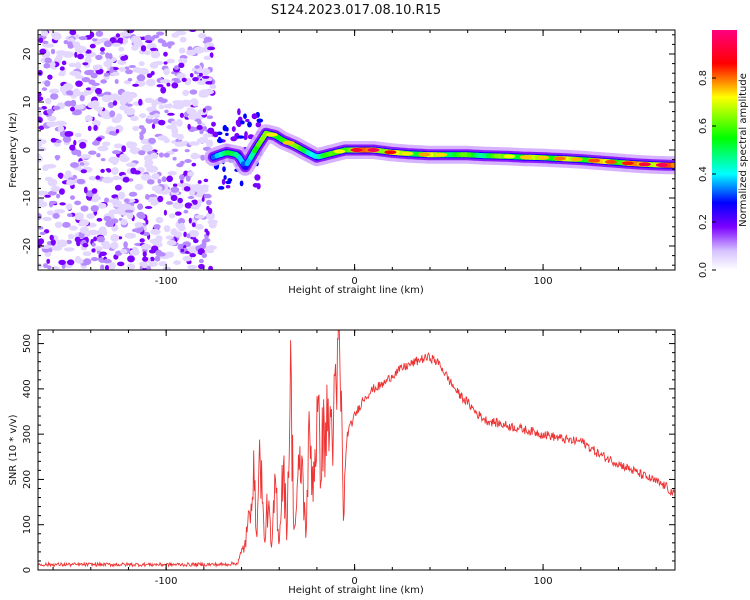  What do you see at coordinates (27, 388) in the screenshot?
I see `y-tick-label: 400` at bounding box center [27, 388].